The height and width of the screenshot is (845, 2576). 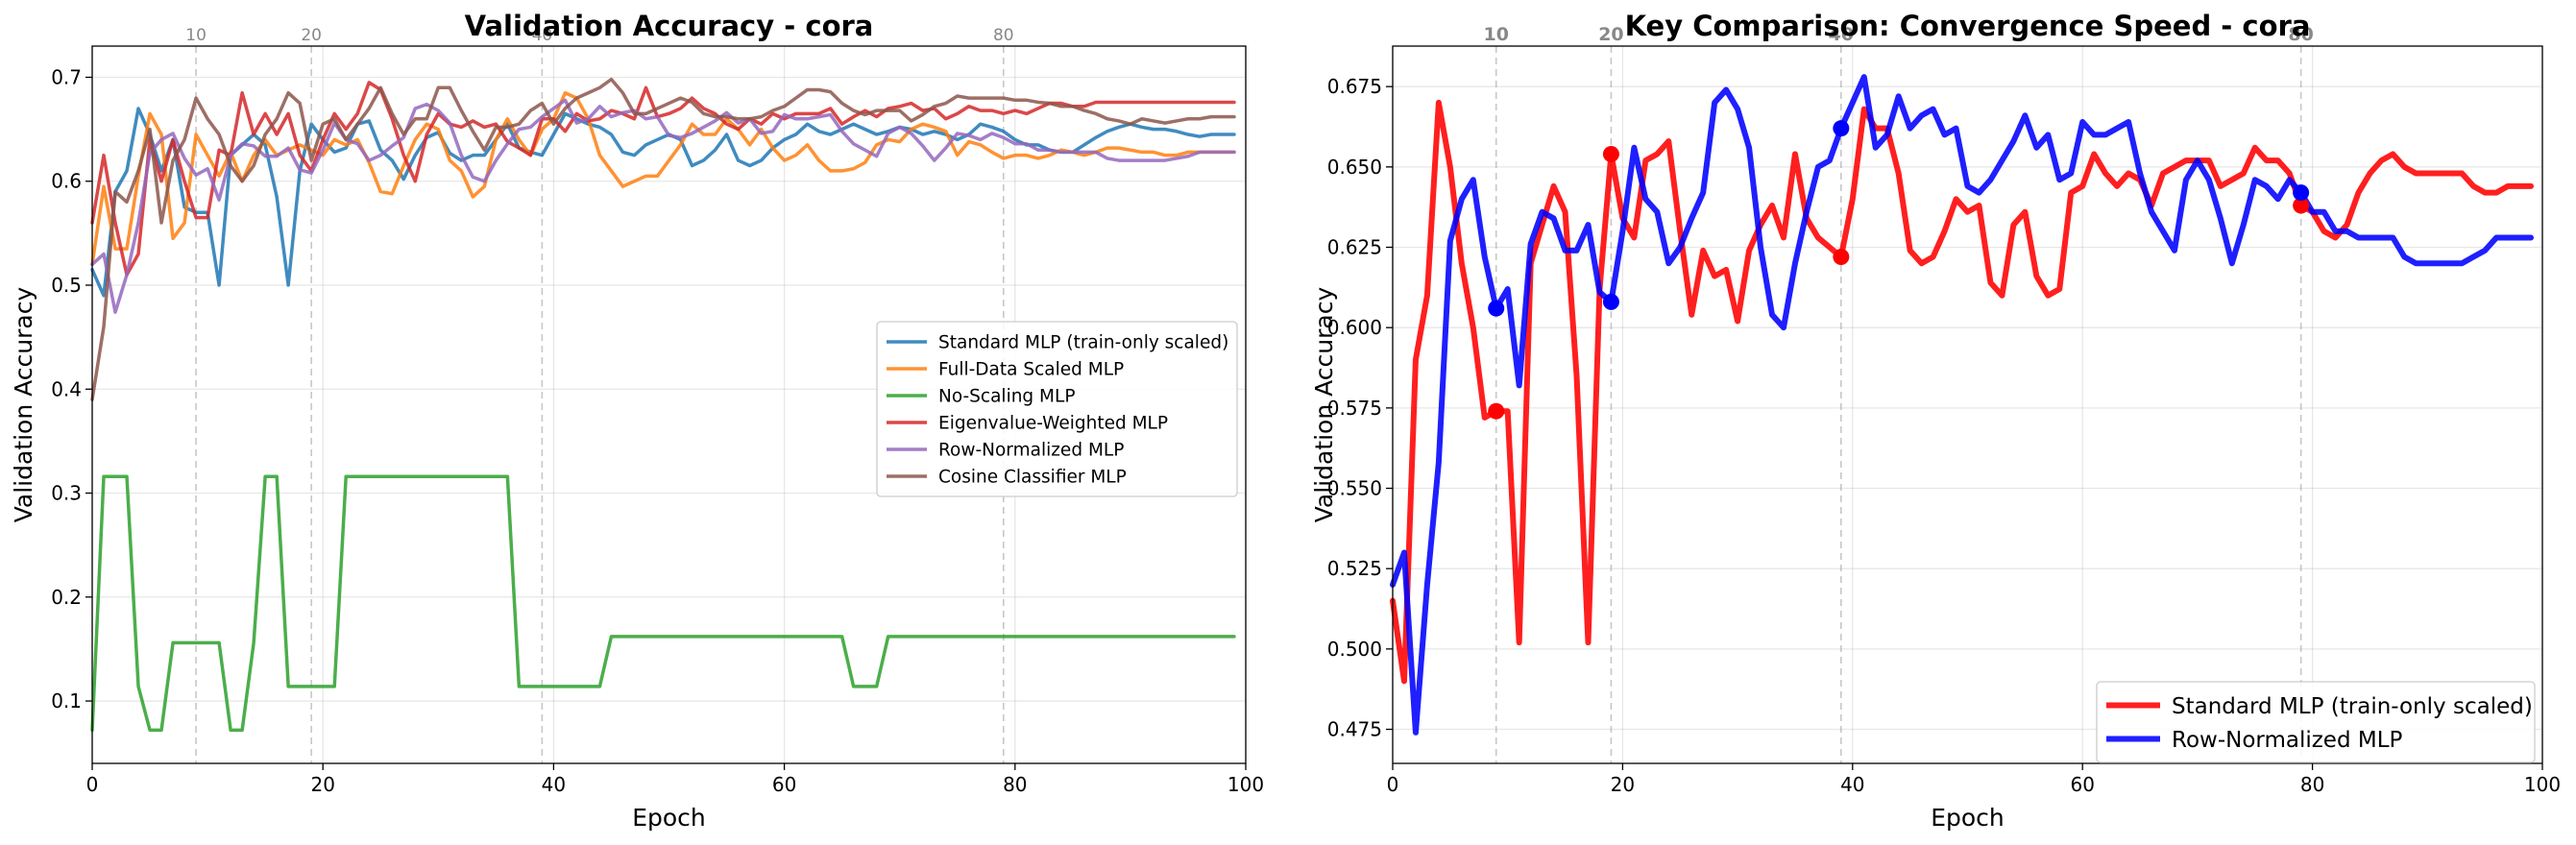 I want to click on epoch-marker-label: 80, so click(x=1003, y=35).